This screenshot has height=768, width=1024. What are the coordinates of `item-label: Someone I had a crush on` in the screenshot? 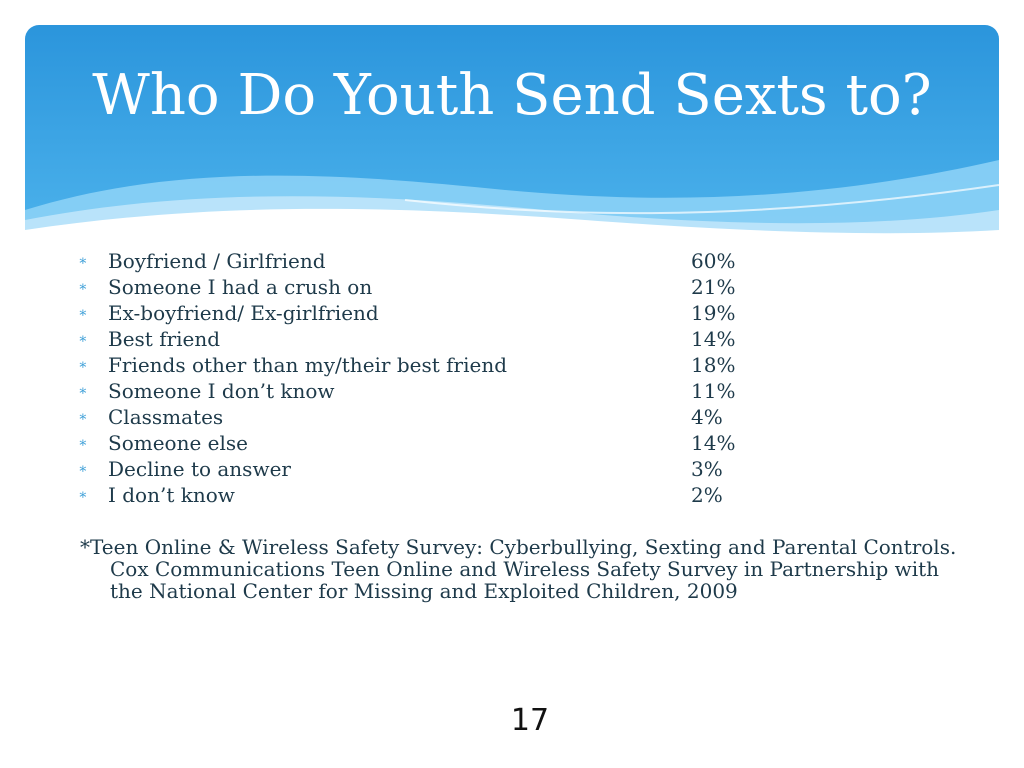 It's located at (240, 287).